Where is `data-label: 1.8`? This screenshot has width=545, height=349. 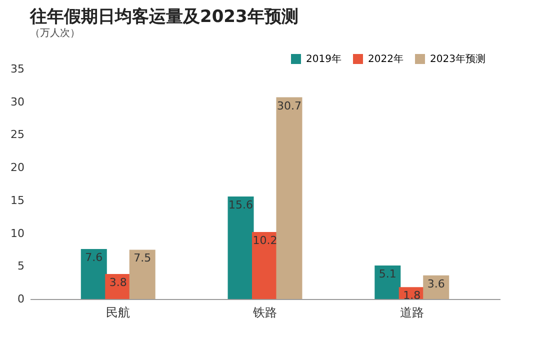
data-label: 1.8 is located at coordinates (412, 295).